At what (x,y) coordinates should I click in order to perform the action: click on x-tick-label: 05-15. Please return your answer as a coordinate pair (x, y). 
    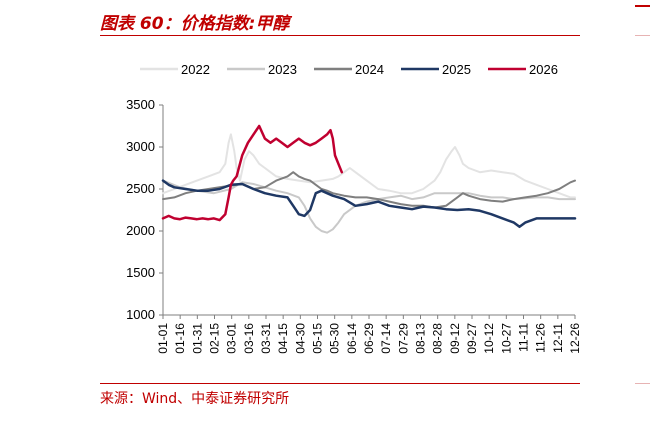
    Looking at the image, I should click on (318, 338).